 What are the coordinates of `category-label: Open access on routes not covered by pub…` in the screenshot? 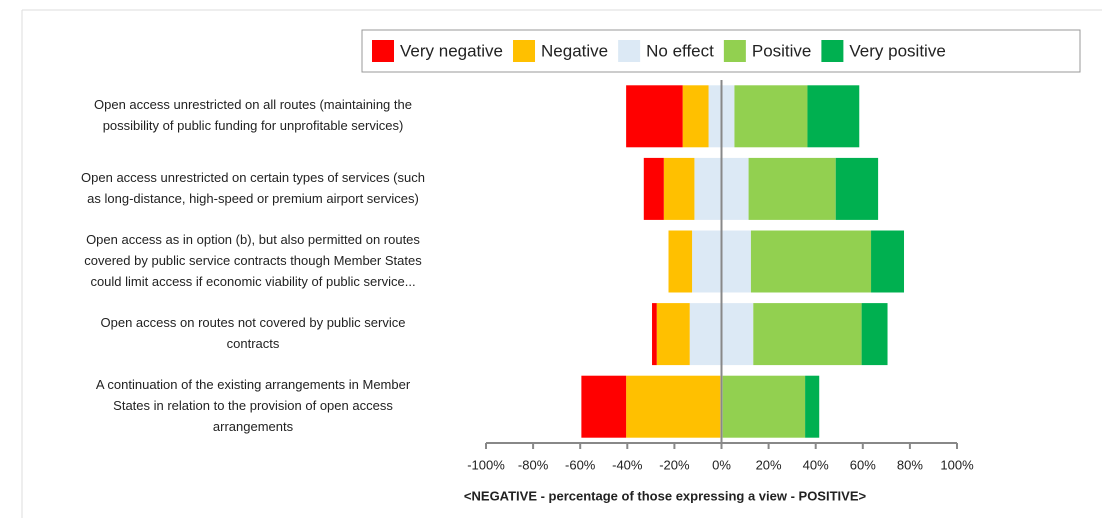 It's located at (253, 322).